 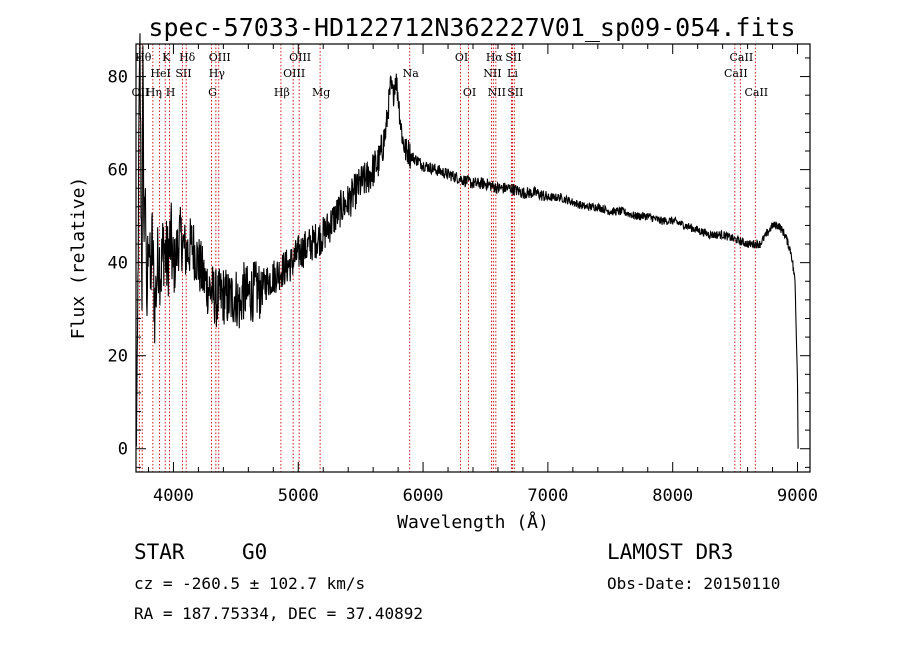 What do you see at coordinates (118, 78) in the screenshot?
I see `y-tick-label-4: 80` at bounding box center [118, 78].